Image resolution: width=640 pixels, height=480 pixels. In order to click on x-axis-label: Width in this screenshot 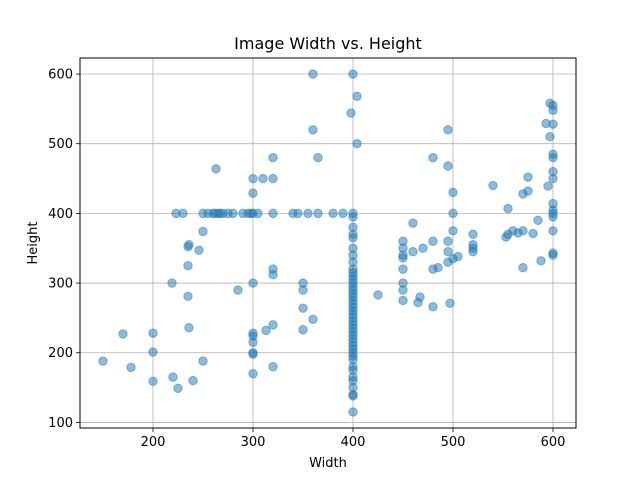, I will do `click(328, 463)`.